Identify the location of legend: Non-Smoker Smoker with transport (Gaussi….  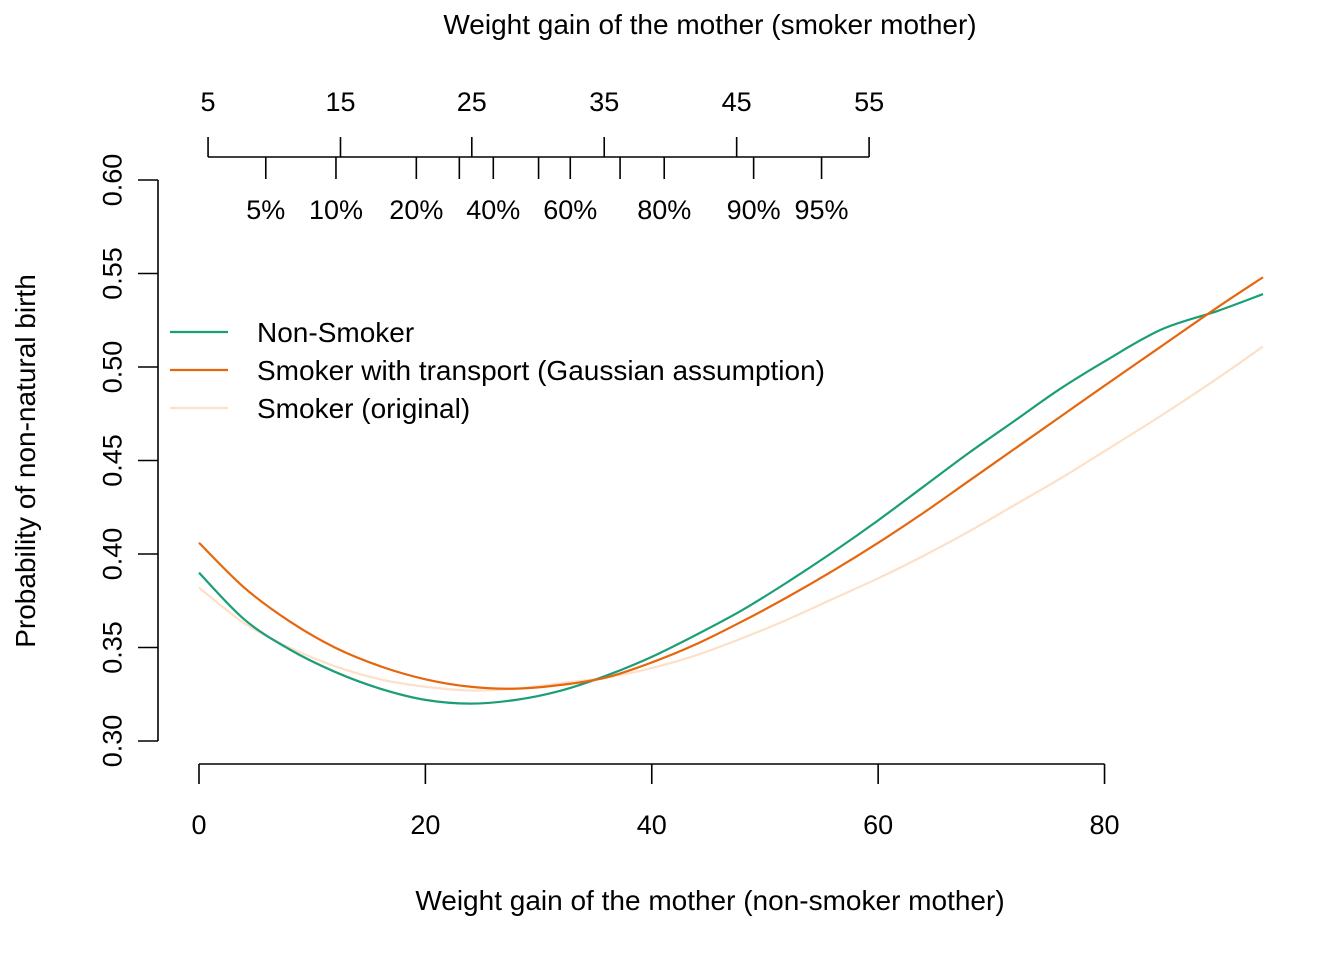
(497, 370).